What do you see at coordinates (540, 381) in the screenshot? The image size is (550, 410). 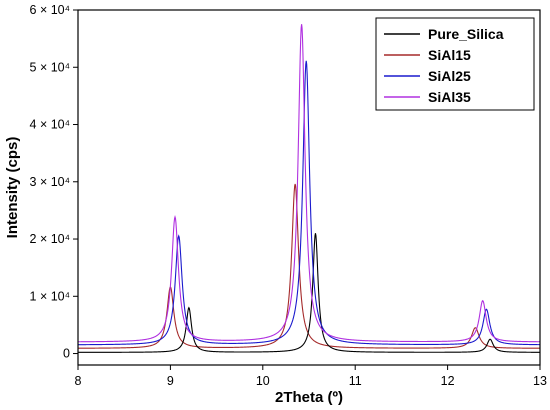 I see `x-tick-label: 13` at bounding box center [540, 381].